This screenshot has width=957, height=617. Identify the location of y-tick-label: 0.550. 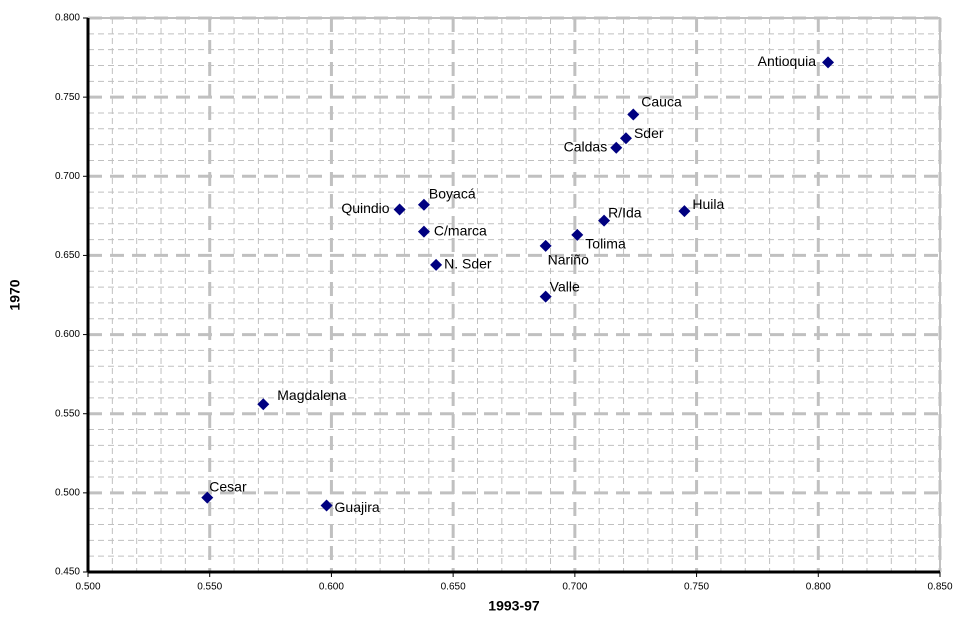
(67, 413).